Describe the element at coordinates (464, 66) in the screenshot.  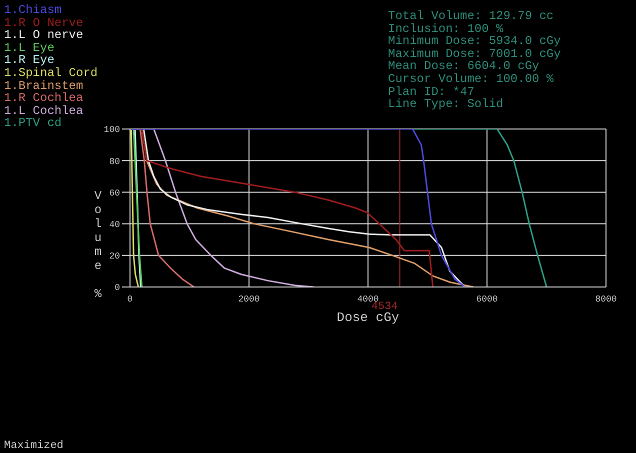
I see `text: Mean Dose: 6604.0 cGy` at that location.